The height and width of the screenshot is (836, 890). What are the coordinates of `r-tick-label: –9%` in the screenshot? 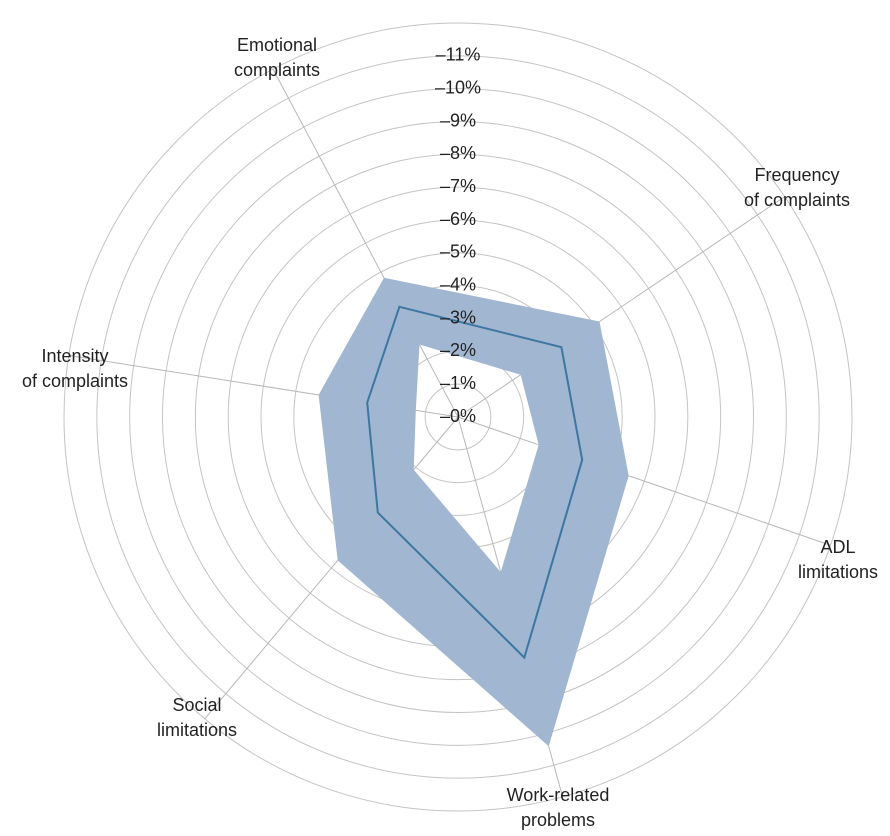 It's located at (458, 120).